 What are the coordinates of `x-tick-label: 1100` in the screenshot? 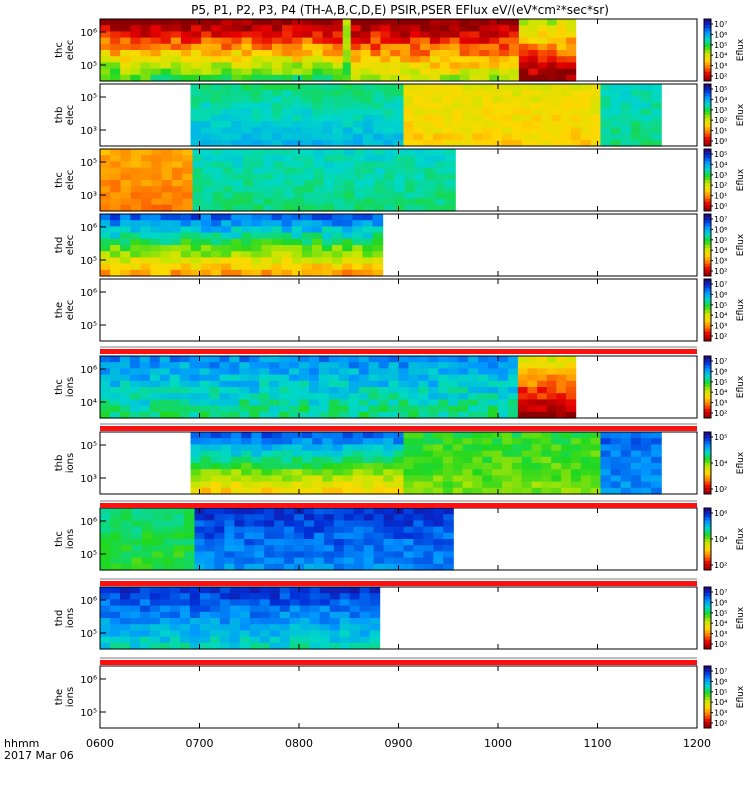 It's located at (598, 743).